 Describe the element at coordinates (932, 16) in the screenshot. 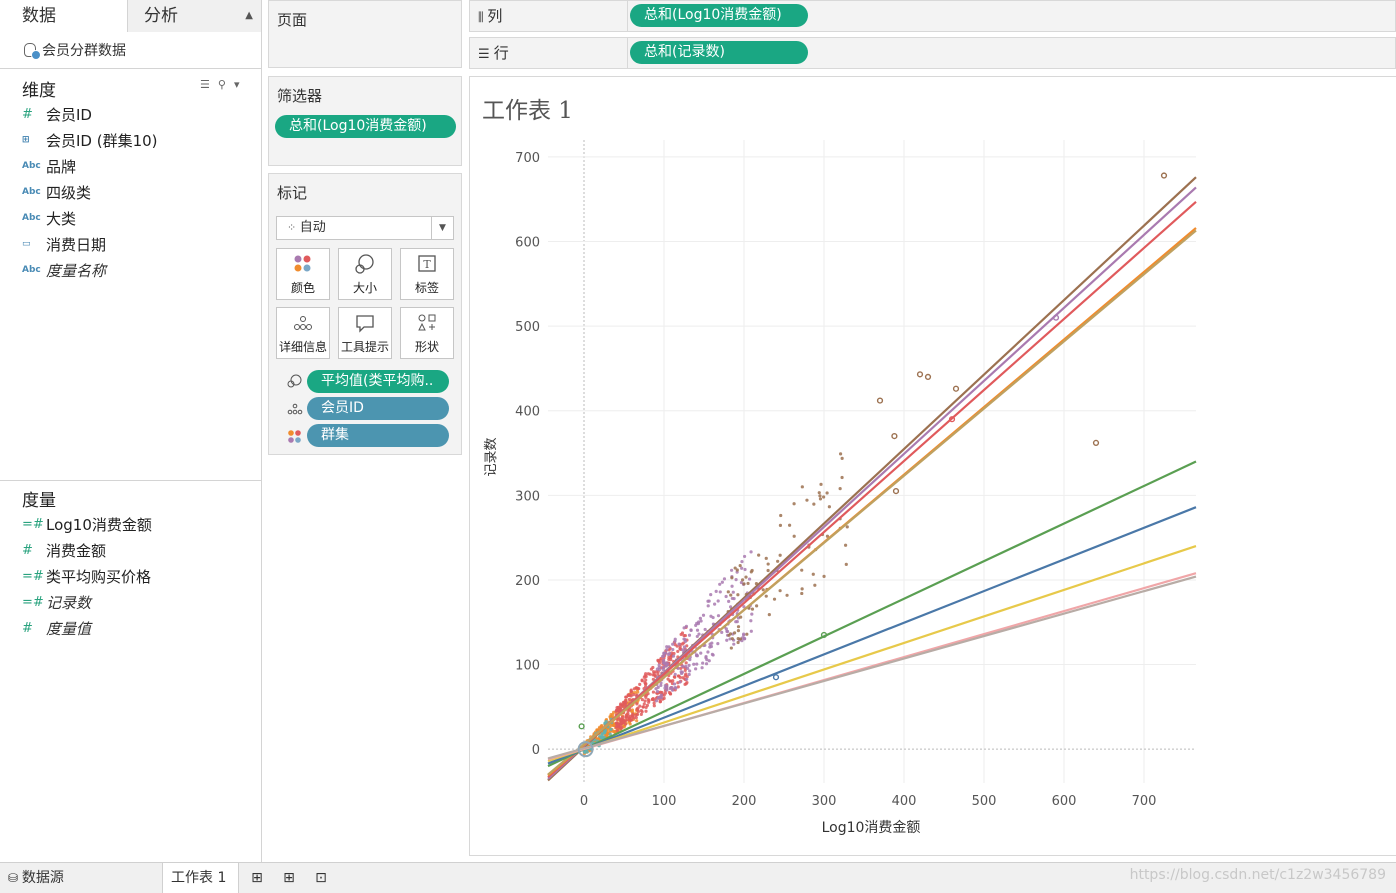

I see `columns-shelf: ⫼ 列 总和(Log10消费金额)` at that location.